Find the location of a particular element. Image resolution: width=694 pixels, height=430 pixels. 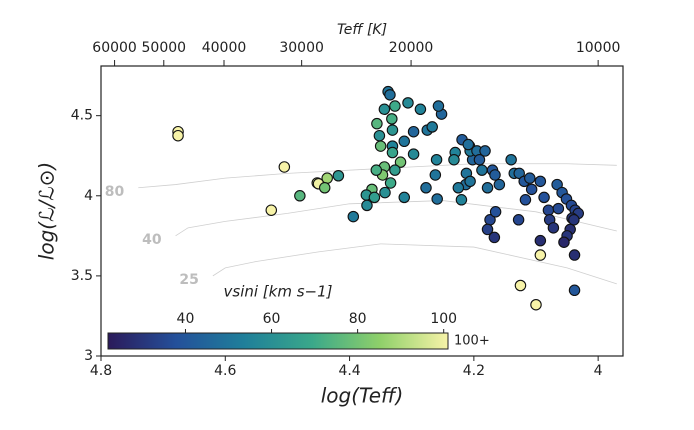

x-tick-label: 4.4 is located at coordinates (349, 371).